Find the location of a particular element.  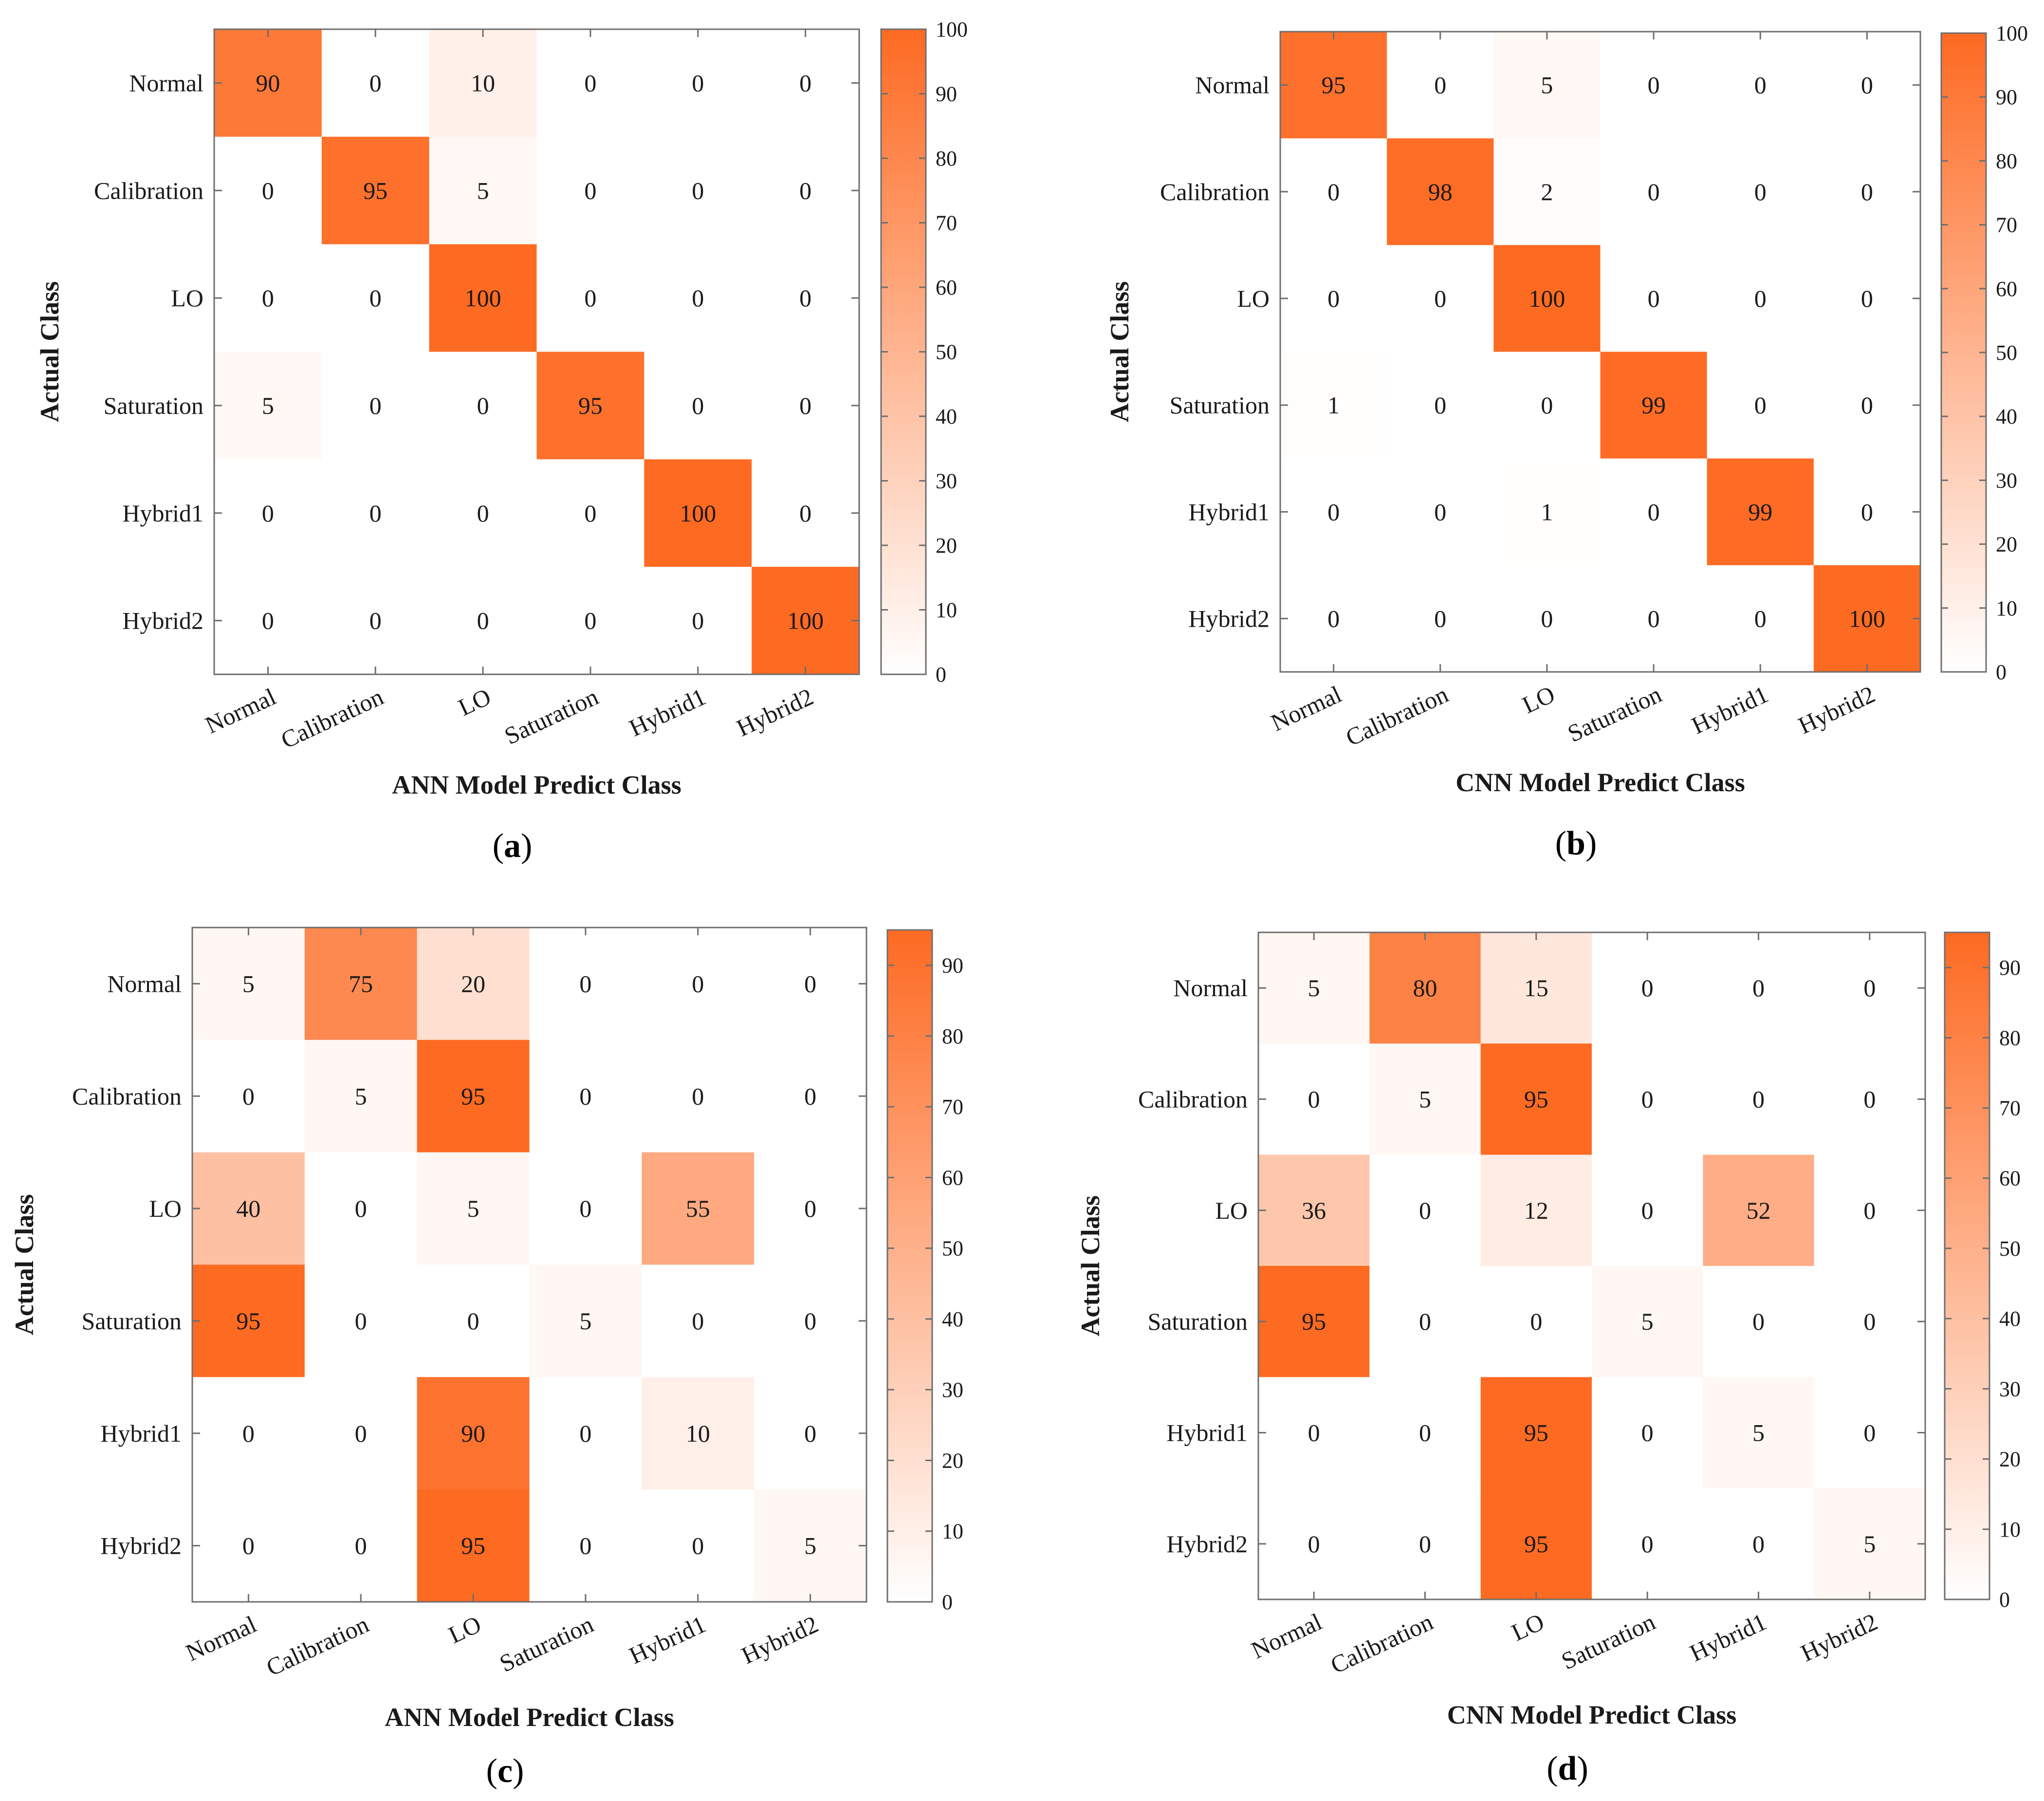

x-tick-label: Calibration is located at coordinates (331, 718).